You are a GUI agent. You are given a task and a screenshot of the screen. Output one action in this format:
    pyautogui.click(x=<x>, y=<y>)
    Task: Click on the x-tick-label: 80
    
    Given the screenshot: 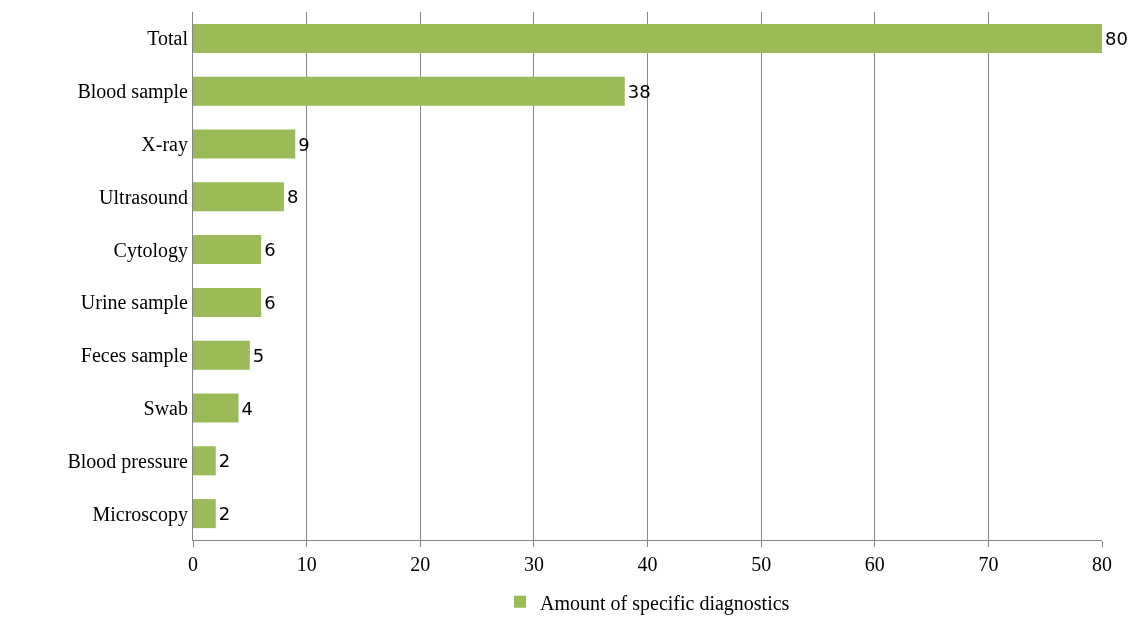 What is the action you would take?
    pyautogui.click(x=1102, y=564)
    